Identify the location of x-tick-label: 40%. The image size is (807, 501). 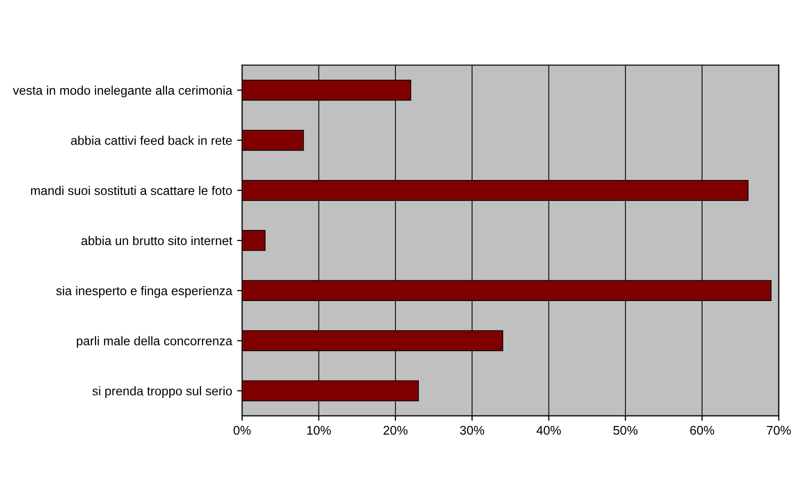
(548, 430).